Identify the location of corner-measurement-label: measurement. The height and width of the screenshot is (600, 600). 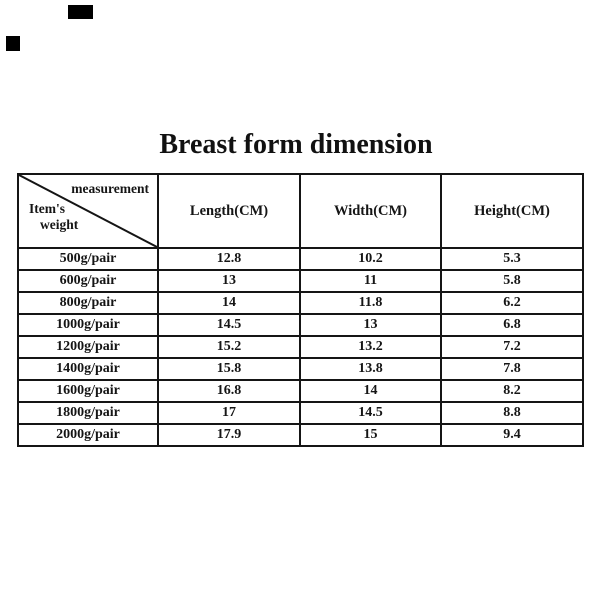
(110, 188).